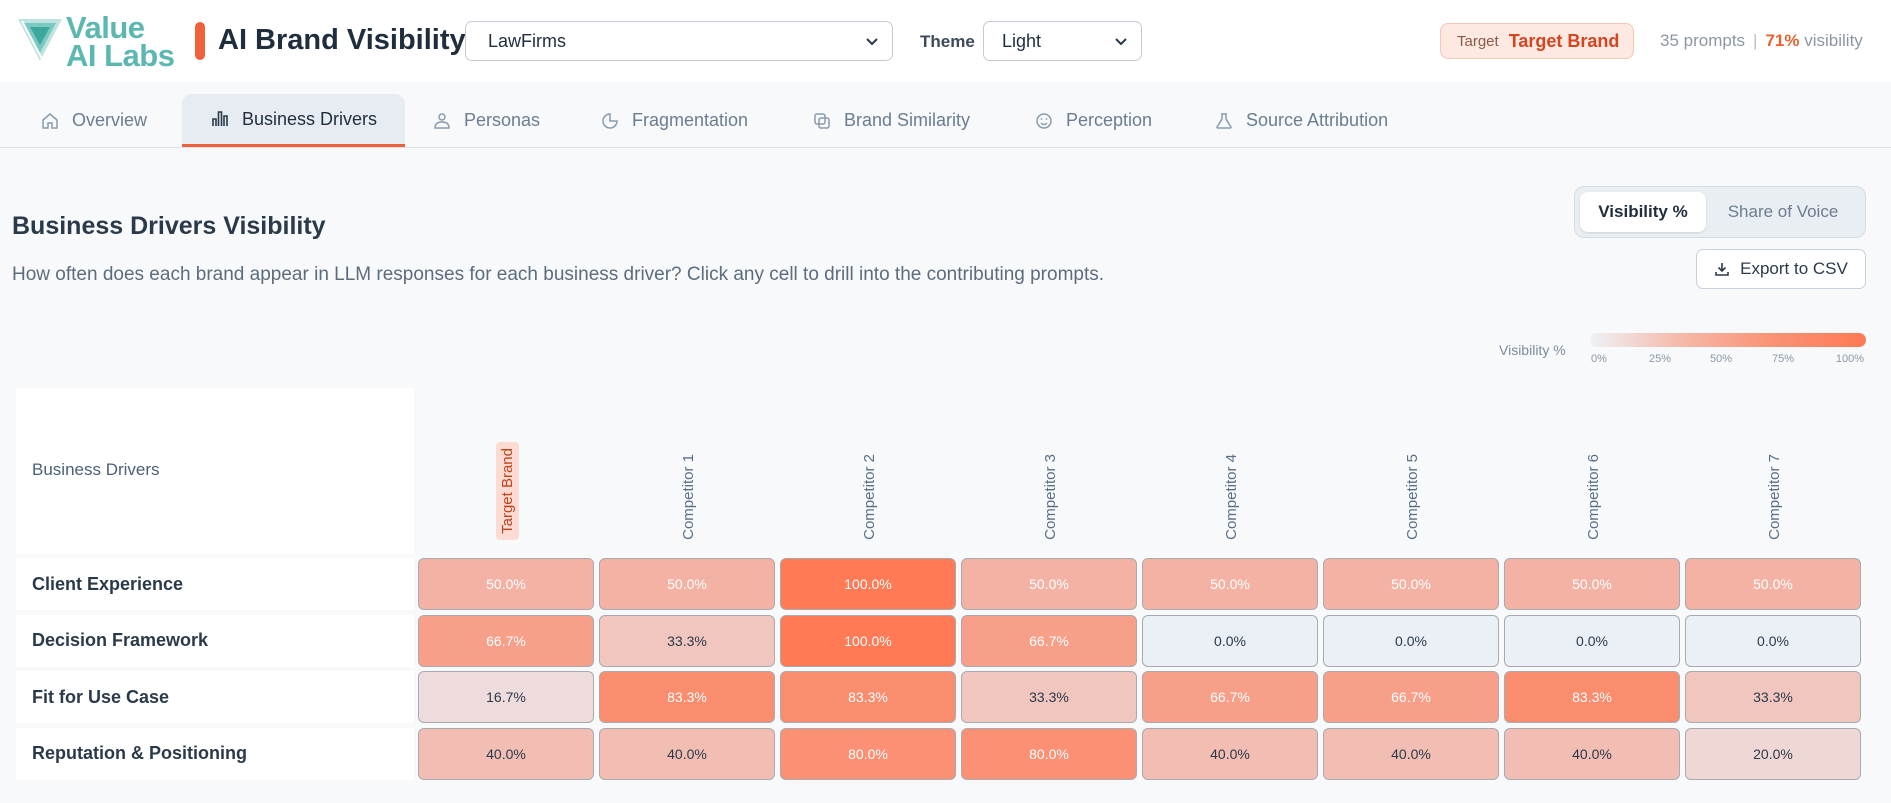 This screenshot has width=1891, height=803. Describe the element at coordinates (1564, 40) in the screenshot. I see `target-value: Target Brand` at that location.